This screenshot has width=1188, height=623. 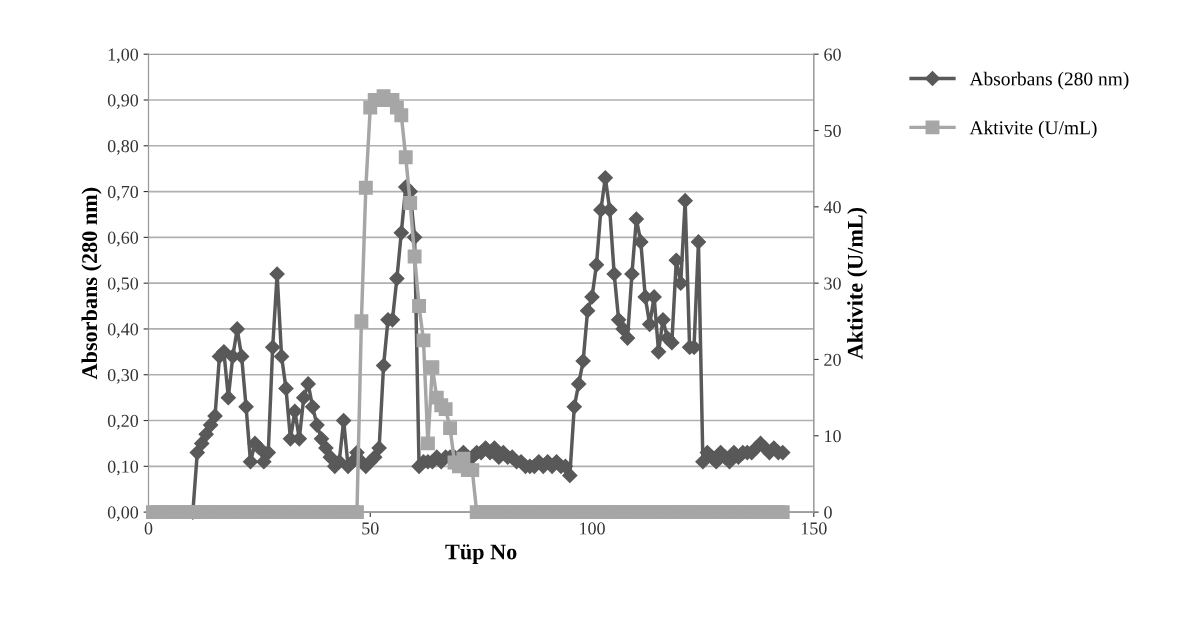 What do you see at coordinates (1033, 129) in the screenshot?
I see `legend-label: Aktivite (U/mL)` at bounding box center [1033, 129].